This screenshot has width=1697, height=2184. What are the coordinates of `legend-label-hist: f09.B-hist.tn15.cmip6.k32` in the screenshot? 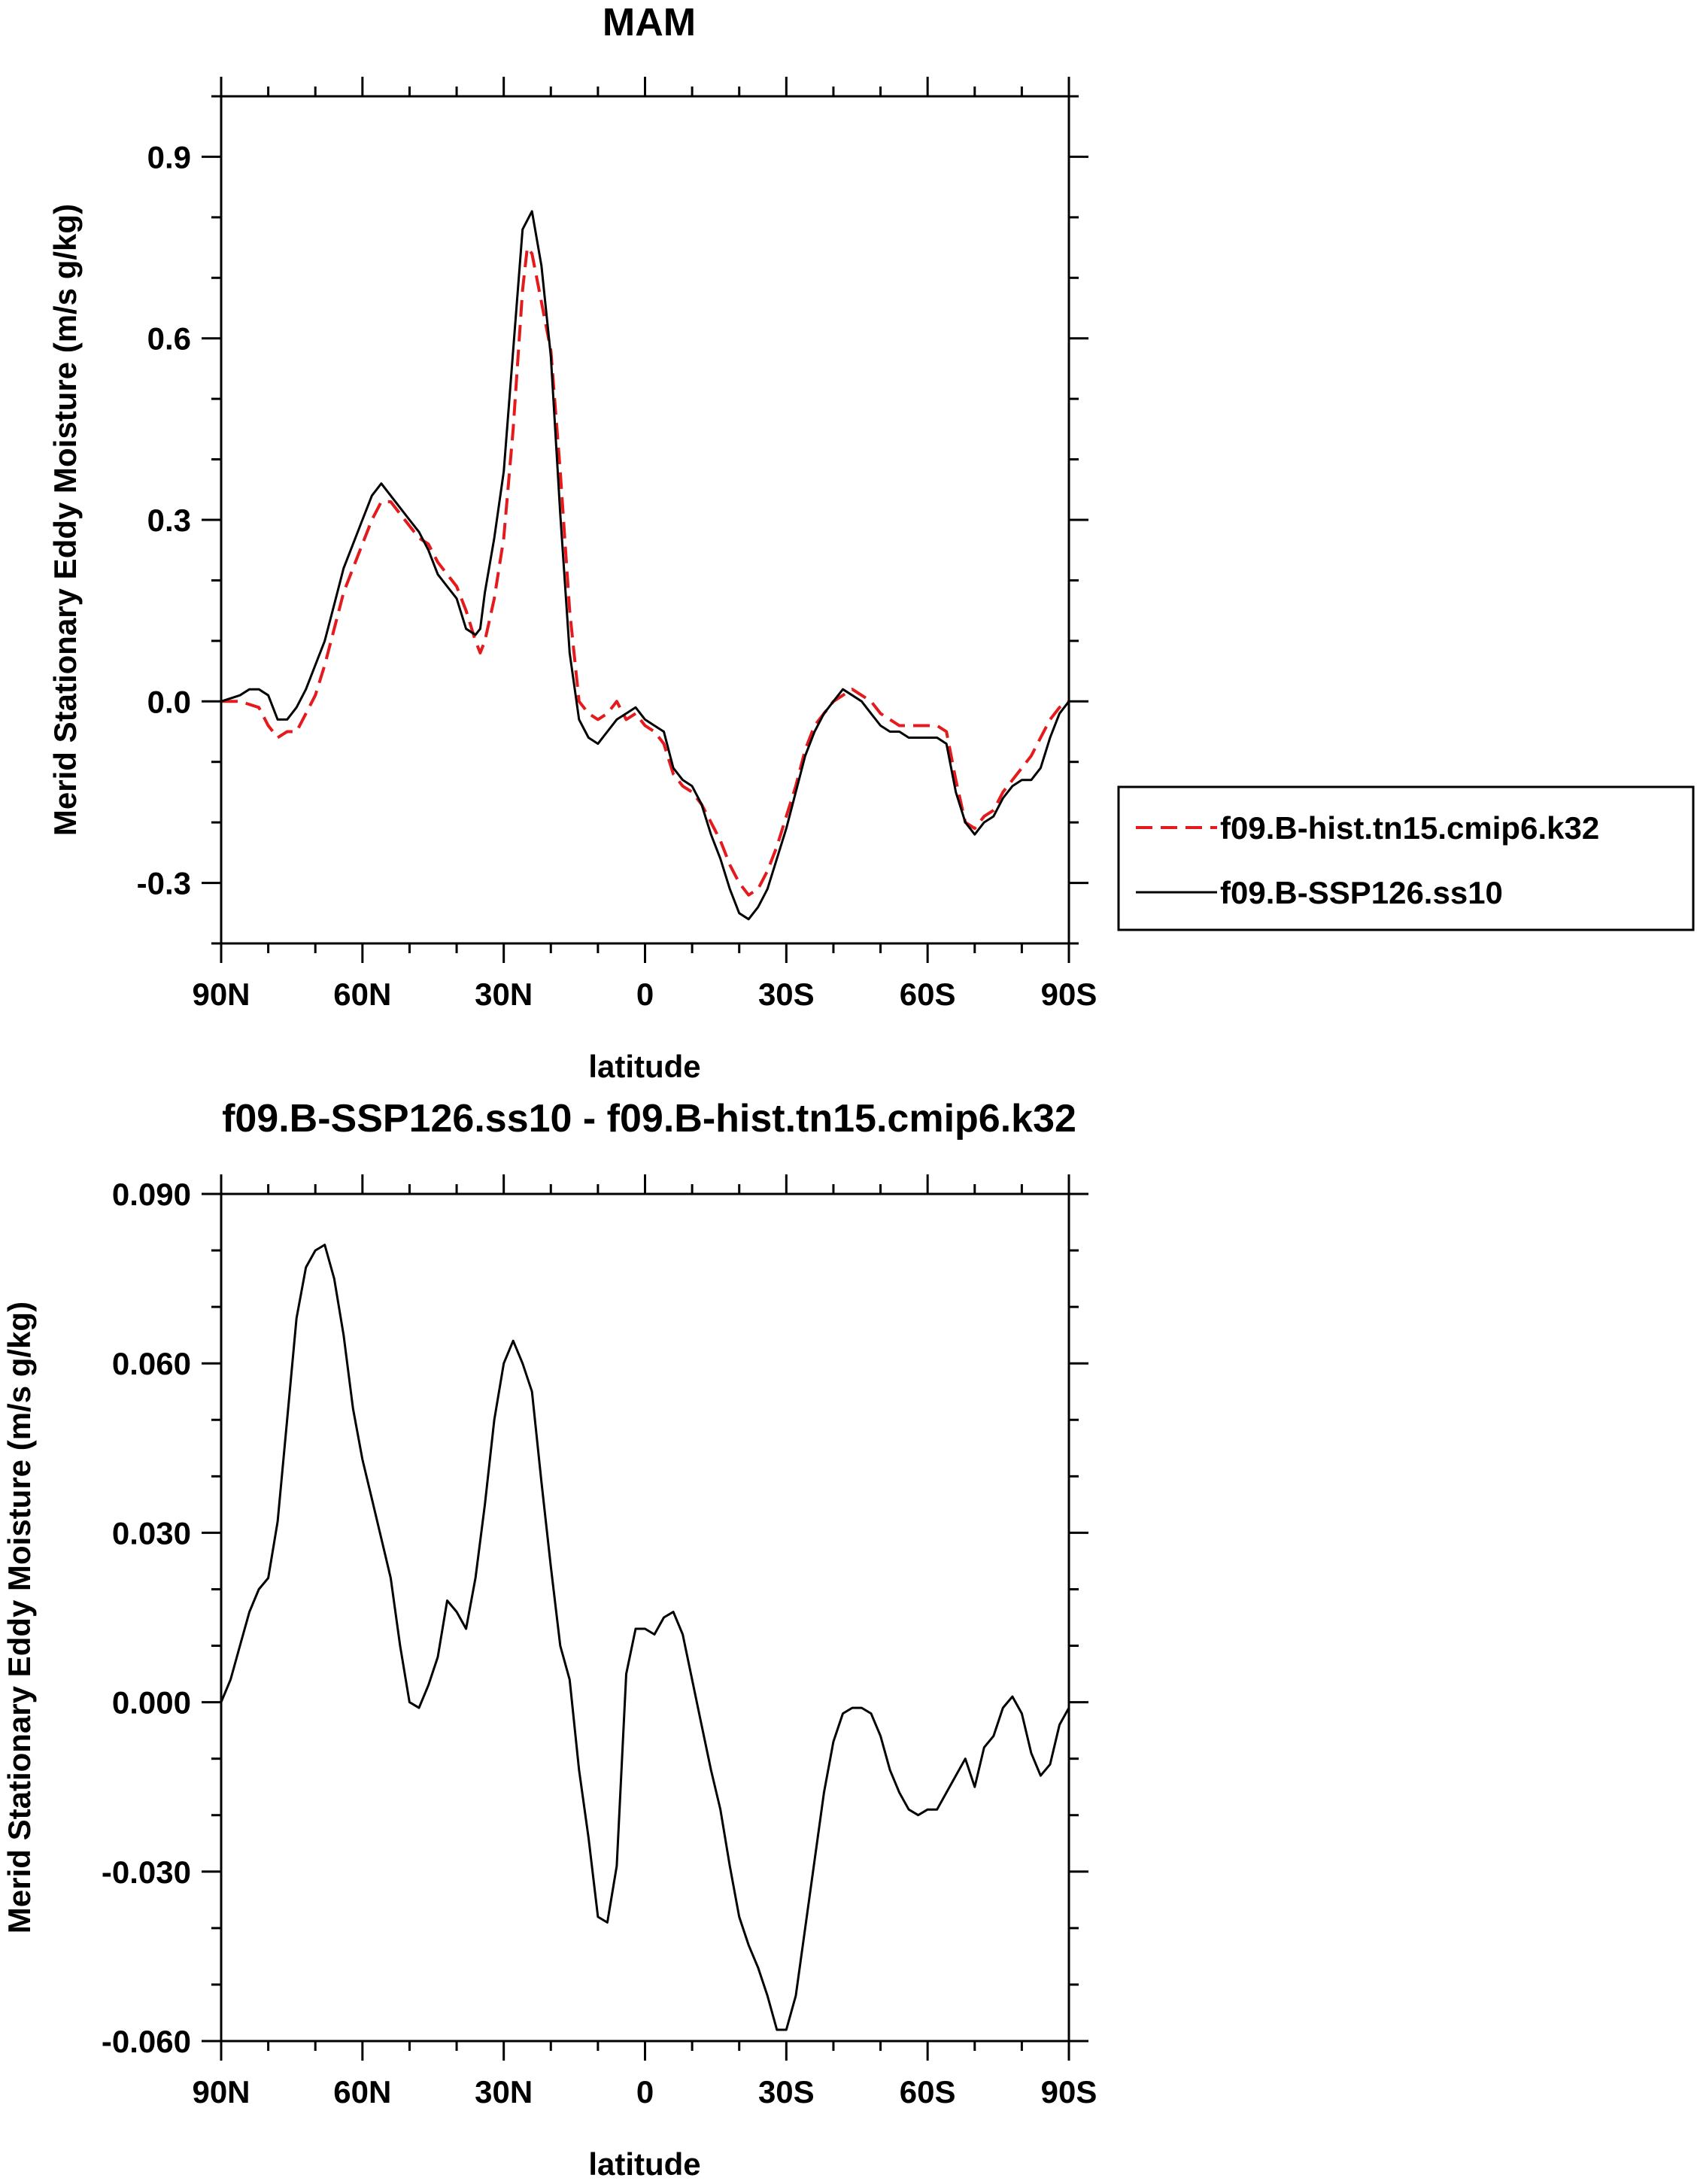 It's located at (1409, 828).